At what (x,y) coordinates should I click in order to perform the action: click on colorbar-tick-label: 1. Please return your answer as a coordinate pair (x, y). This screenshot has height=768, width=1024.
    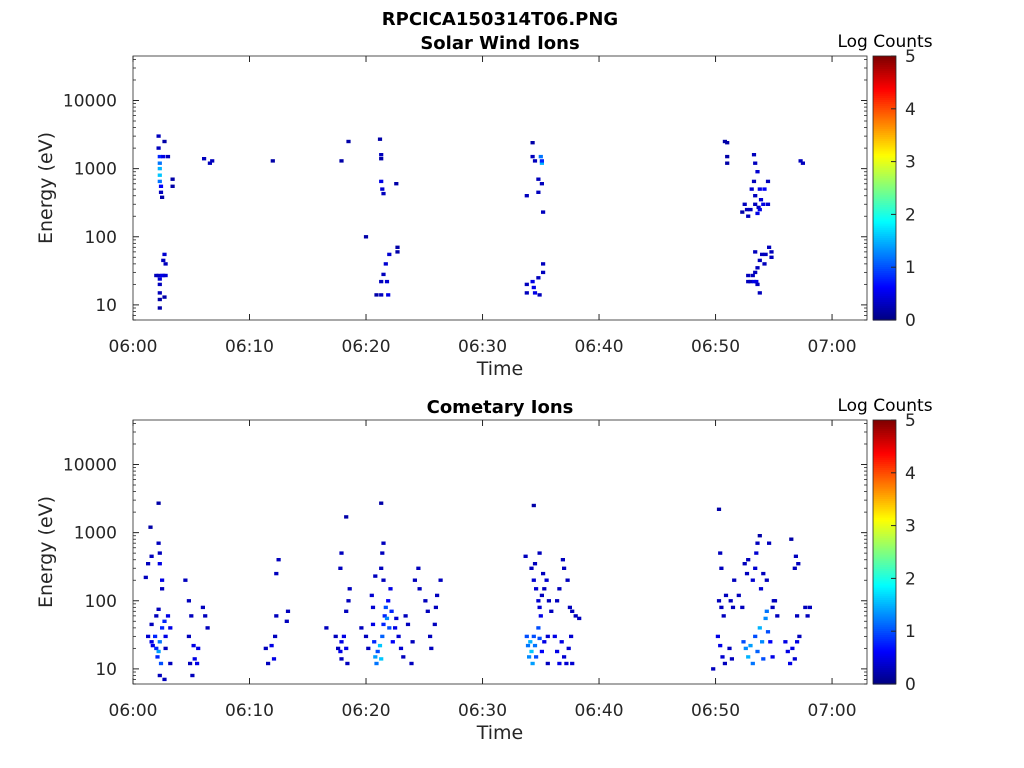
    Looking at the image, I should click on (910, 632).